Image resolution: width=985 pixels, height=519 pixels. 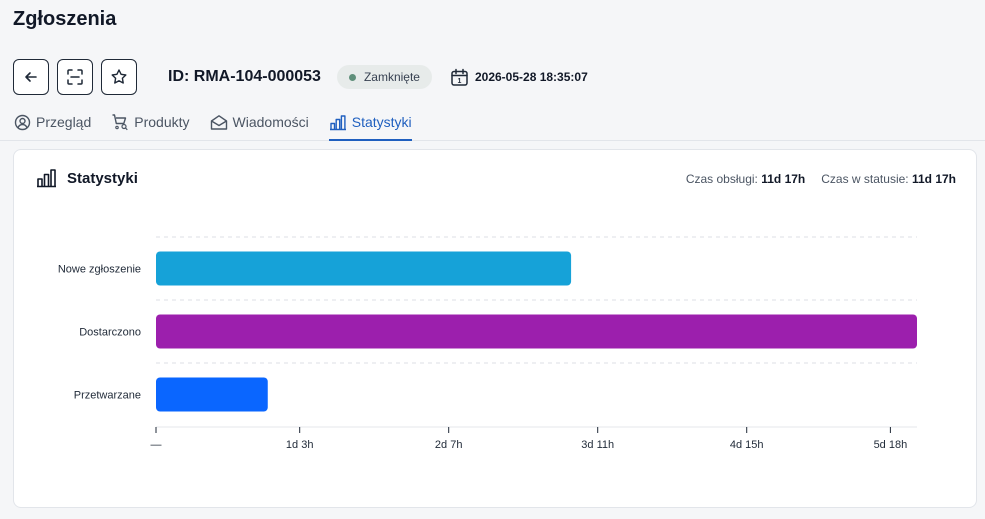 I want to click on status-badge: Zamknięte, so click(x=384, y=77).